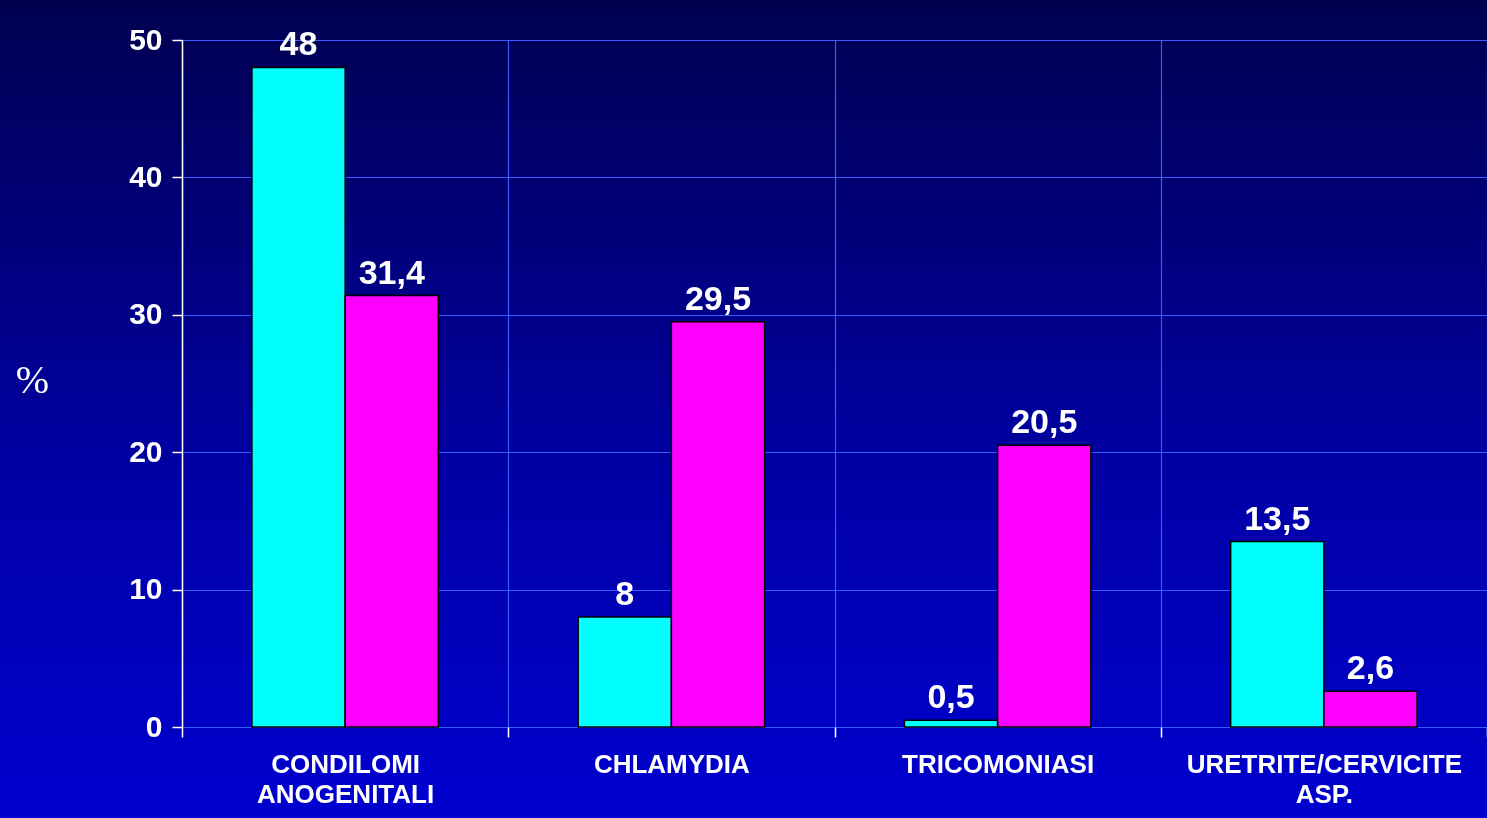 The width and height of the screenshot is (1487, 818). What do you see at coordinates (146, 589) in the screenshot?
I see `y-tick-label: 10` at bounding box center [146, 589].